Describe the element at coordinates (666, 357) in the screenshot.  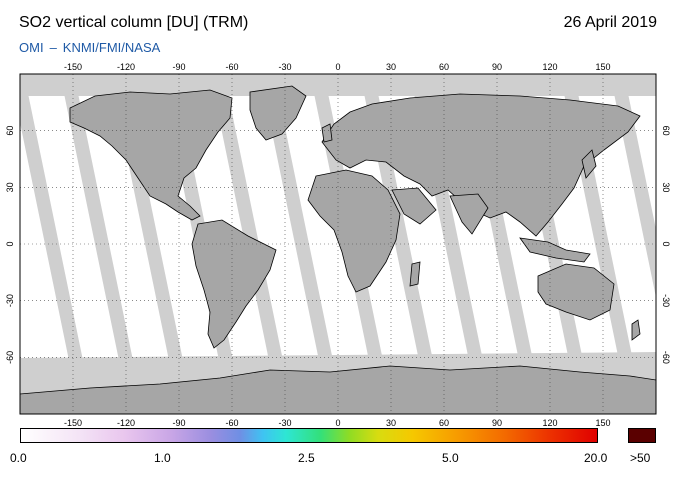
I see `lat-tick-right: -60` at that location.